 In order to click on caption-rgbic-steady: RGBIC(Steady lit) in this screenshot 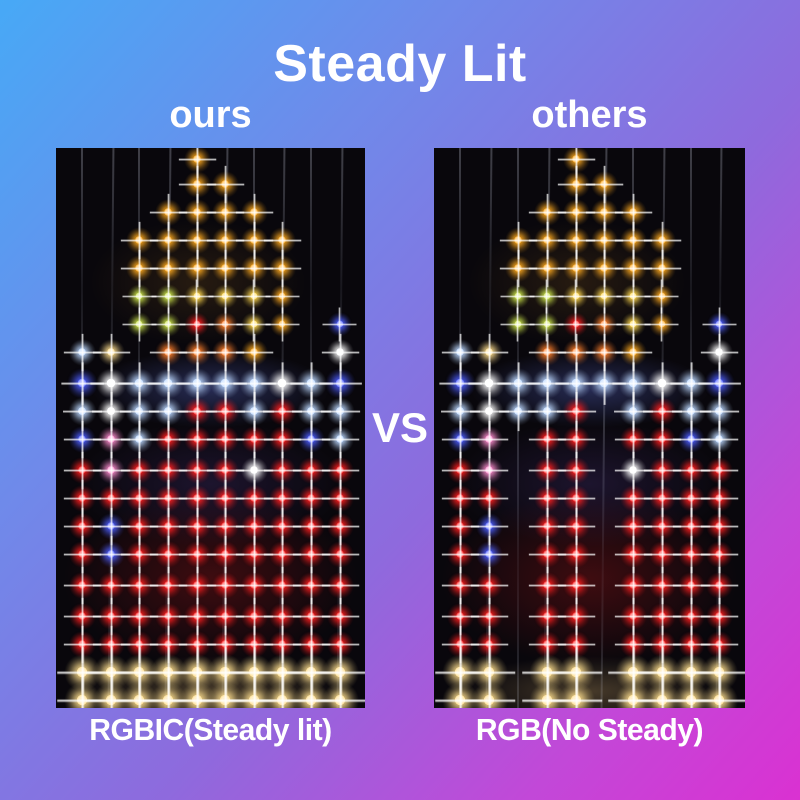, I will do `click(210, 729)`.